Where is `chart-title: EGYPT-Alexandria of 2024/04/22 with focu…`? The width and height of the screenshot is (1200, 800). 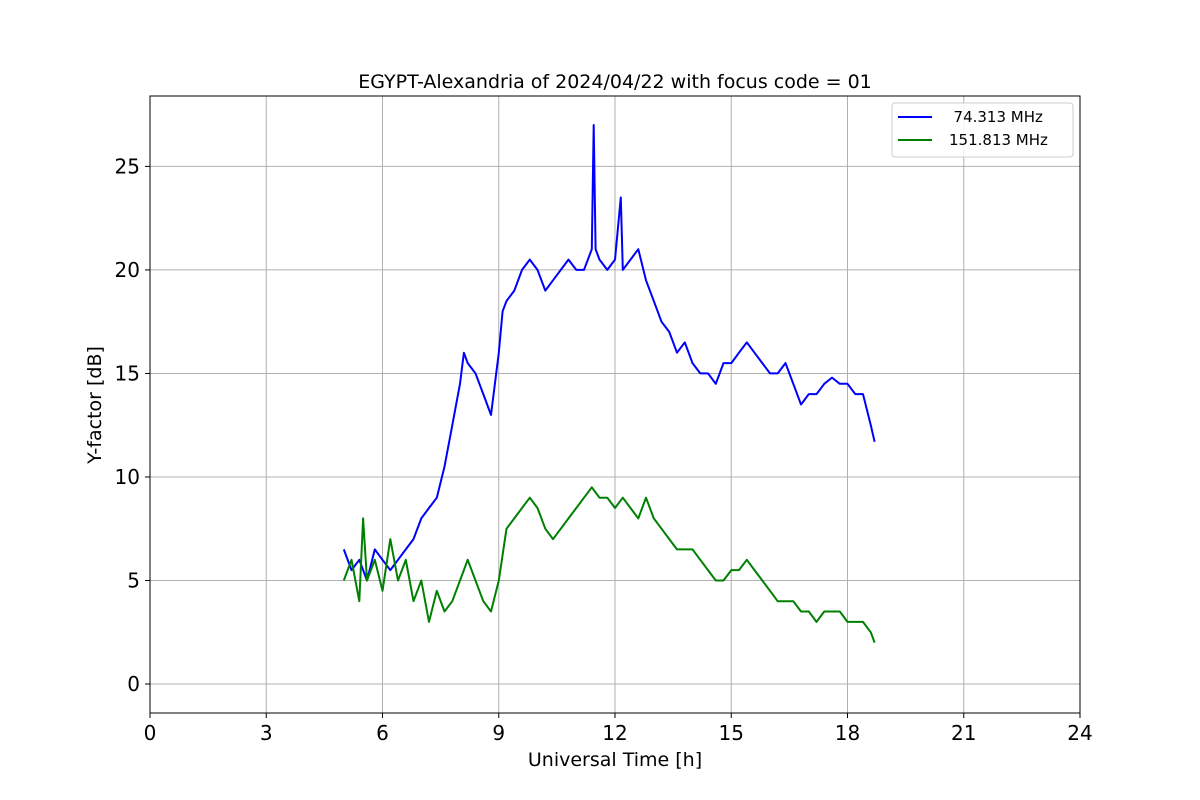 chart-title: EGYPT-Alexandria of 2024/04/22 with focu… is located at coordinates (615, 82).